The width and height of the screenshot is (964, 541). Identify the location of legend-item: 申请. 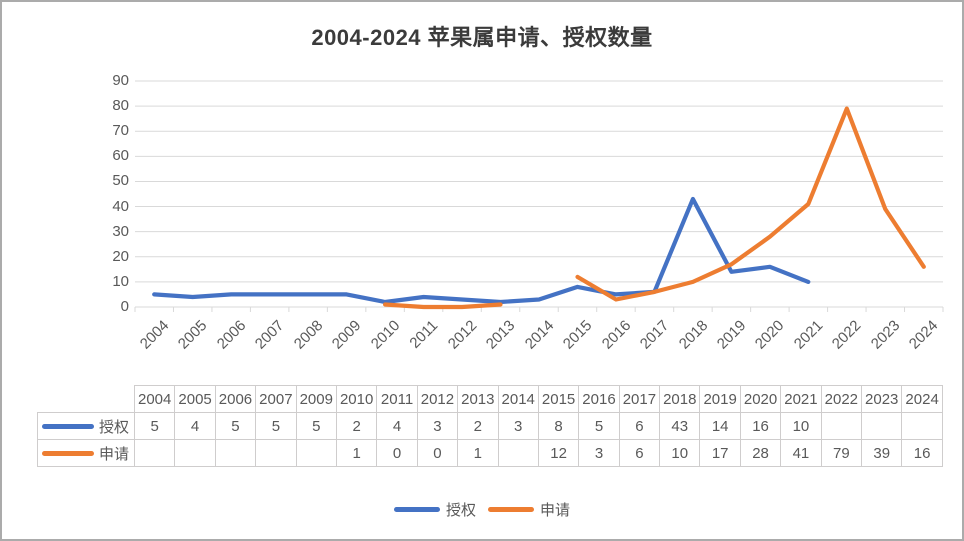
(529, 509).